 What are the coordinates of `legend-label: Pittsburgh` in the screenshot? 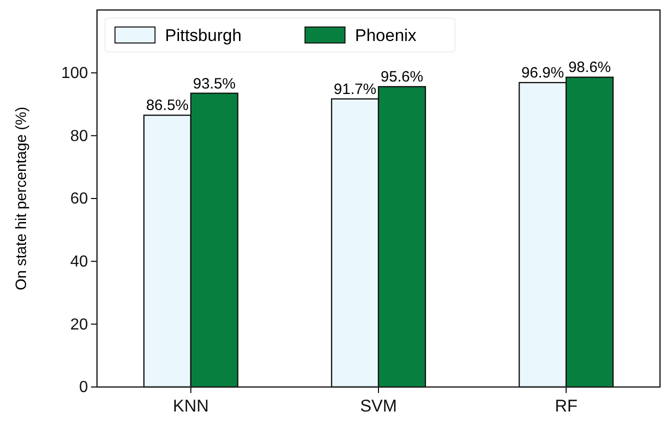 It's located at (203, 35).